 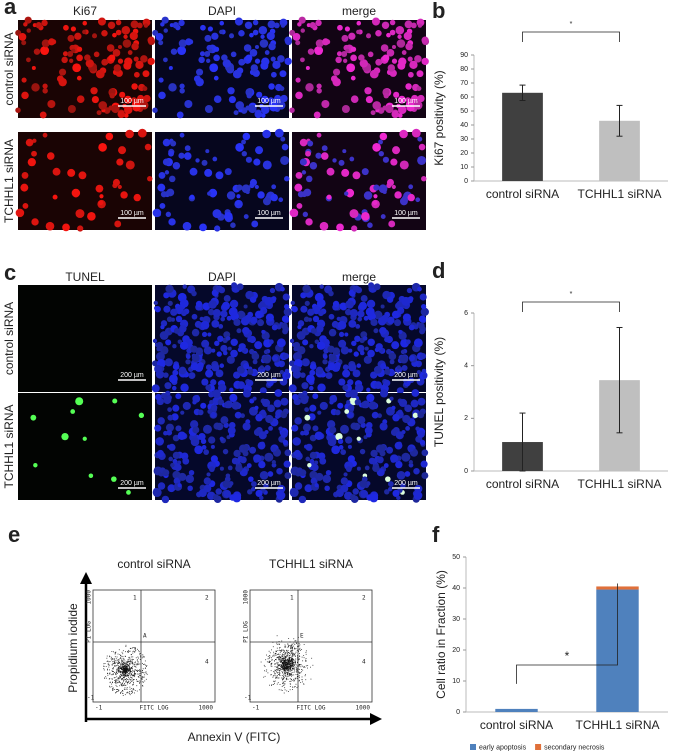 I want to click on axis-label: Annexin V (FITC), so click(x=234, y=737).